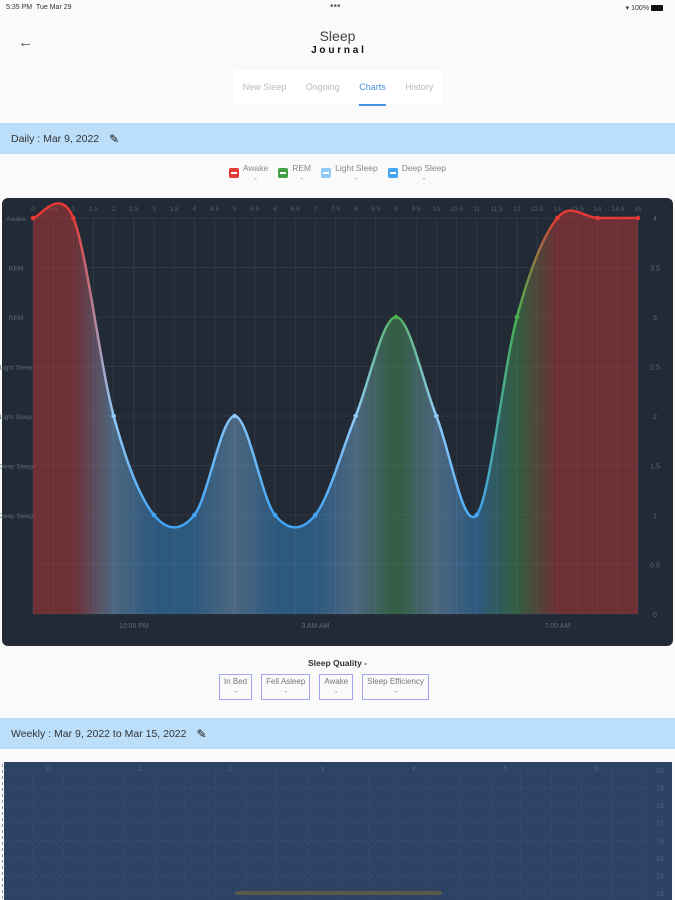  I want to click on x-tick-label: 10.5, so click(456, 209).